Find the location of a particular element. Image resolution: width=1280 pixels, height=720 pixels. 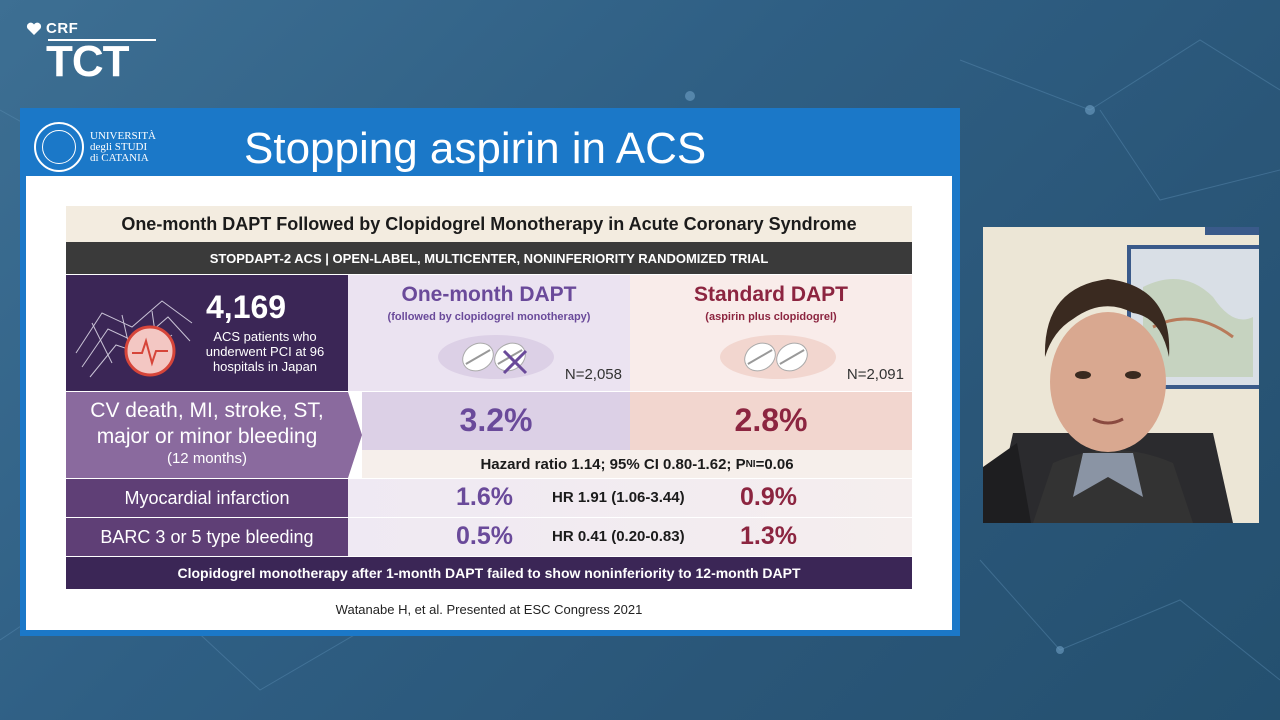

logo-divider is located at coordinates (102, 40).